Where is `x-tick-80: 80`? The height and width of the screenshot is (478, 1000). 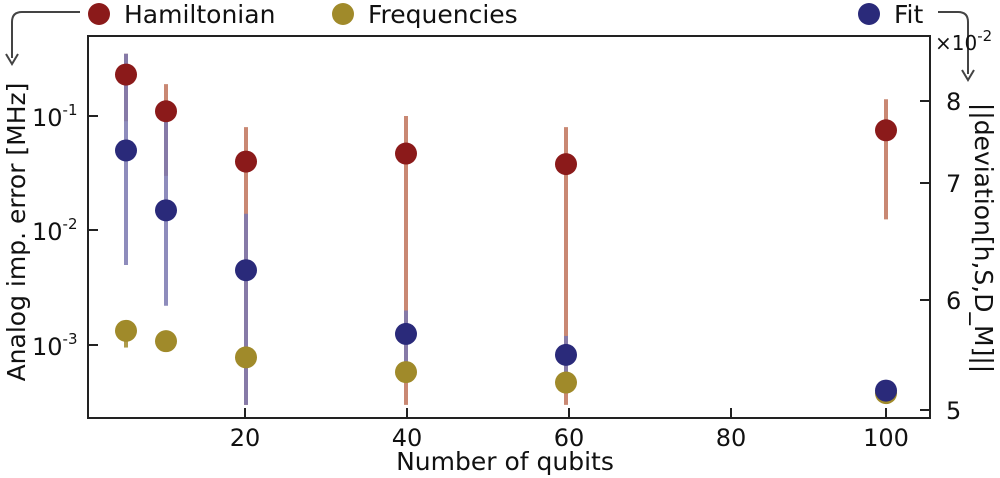 x-tick-80: 80 is located at coordinates (731, 430).